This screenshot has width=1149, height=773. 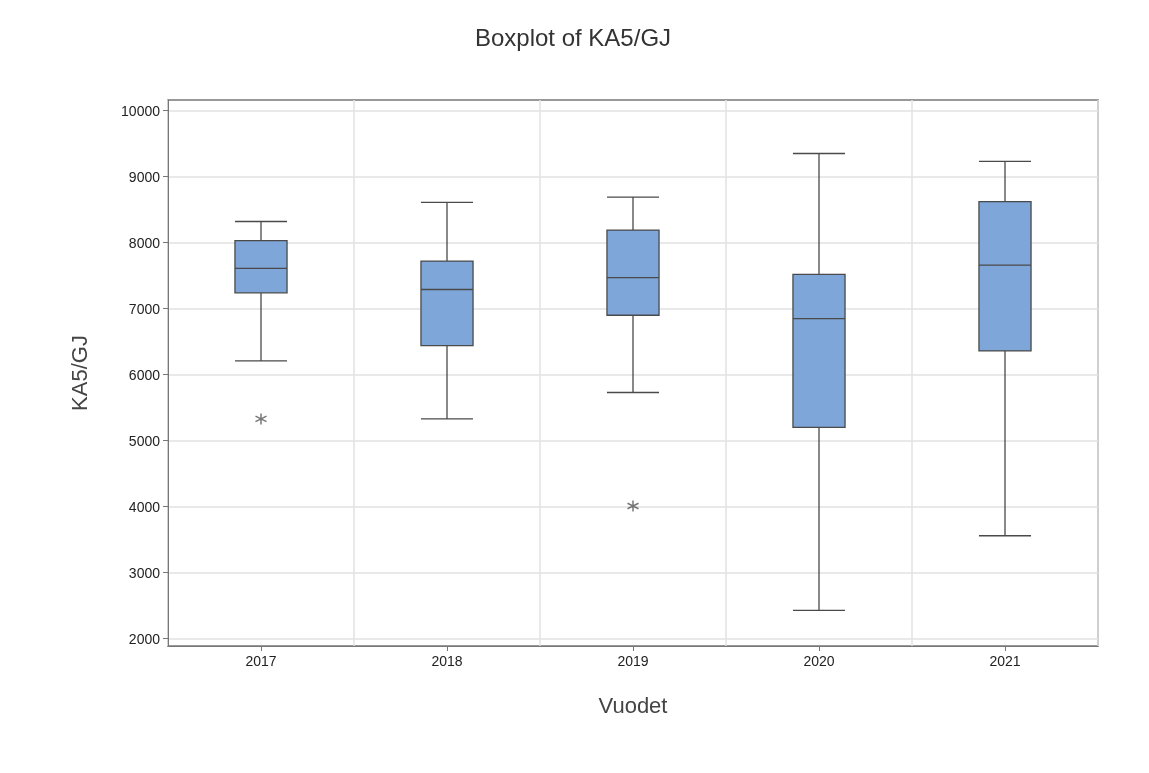 What do you see at coordinates (144, 374) in the screenshot?
I see `y-tick-label: 6000` at bounding box center [144, 374].